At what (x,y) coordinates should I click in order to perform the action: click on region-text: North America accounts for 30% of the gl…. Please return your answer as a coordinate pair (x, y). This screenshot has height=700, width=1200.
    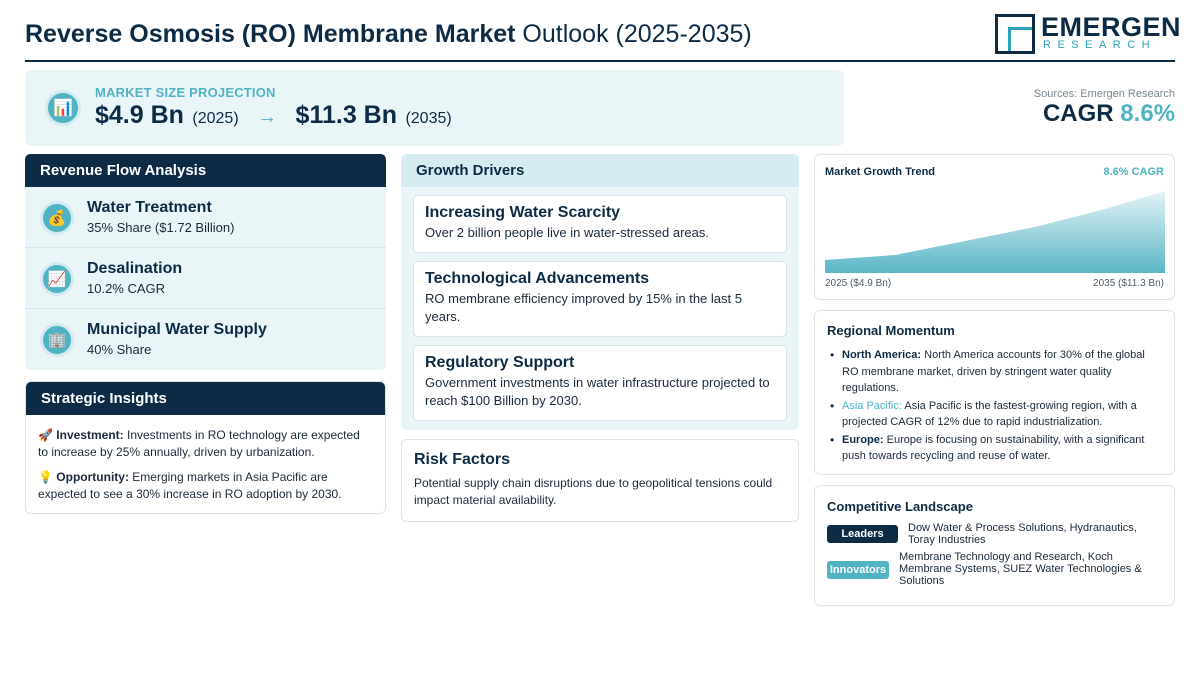
    Looking at the image, I should click on (993, 371).